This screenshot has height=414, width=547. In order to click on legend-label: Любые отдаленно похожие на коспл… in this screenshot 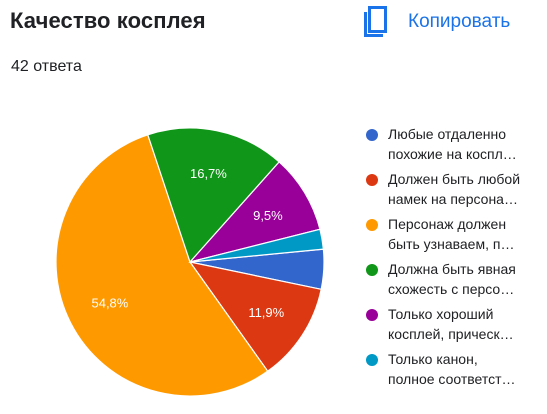, I will do `click(459, 144)`.